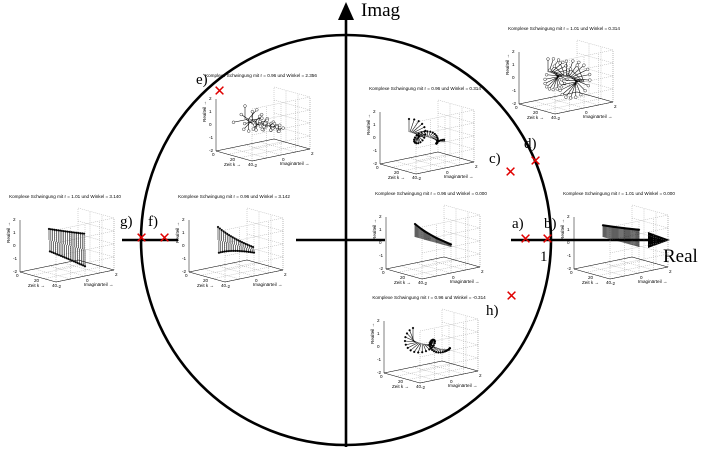 Image resolution: width=702 pixels, height=450 pixels. I want to click on point-label-a: a), so click(518, 224).